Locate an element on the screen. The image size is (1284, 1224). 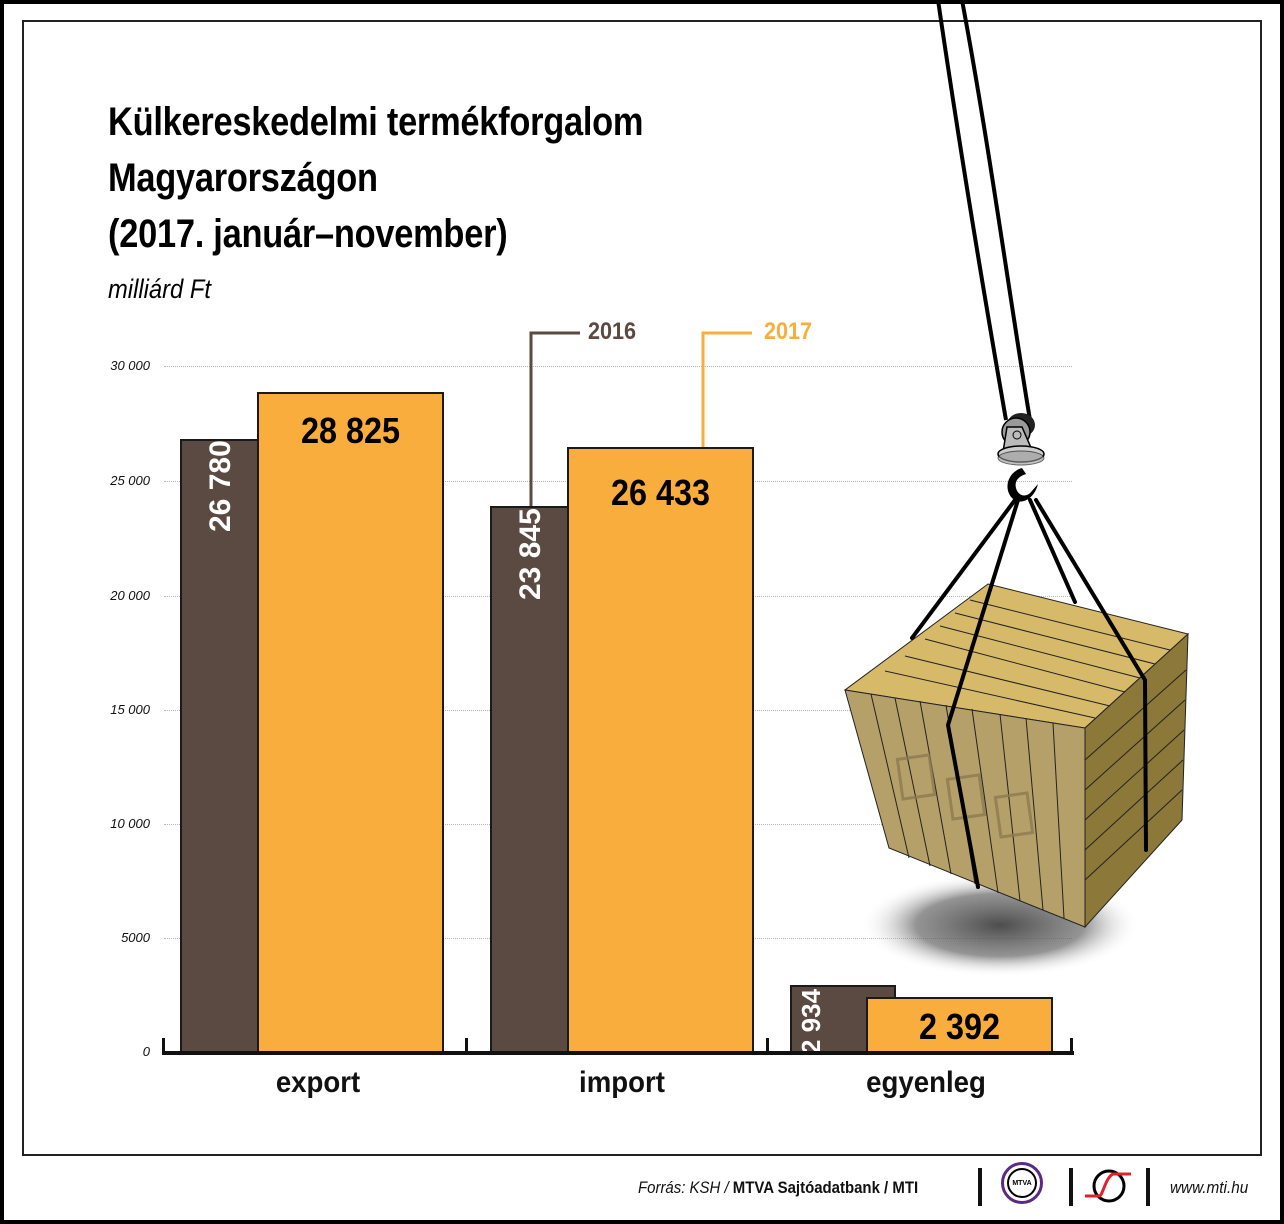
x-axis-baseline is located at coordinates (618, 1053).